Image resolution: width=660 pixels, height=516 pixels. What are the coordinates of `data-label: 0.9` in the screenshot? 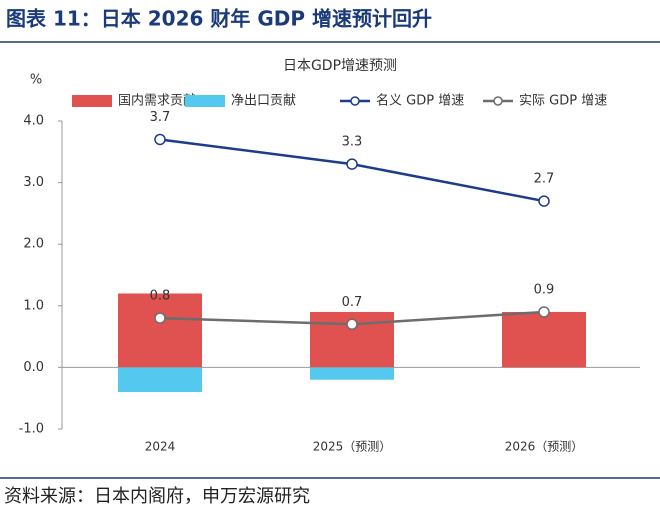 It's located at (544, 289).